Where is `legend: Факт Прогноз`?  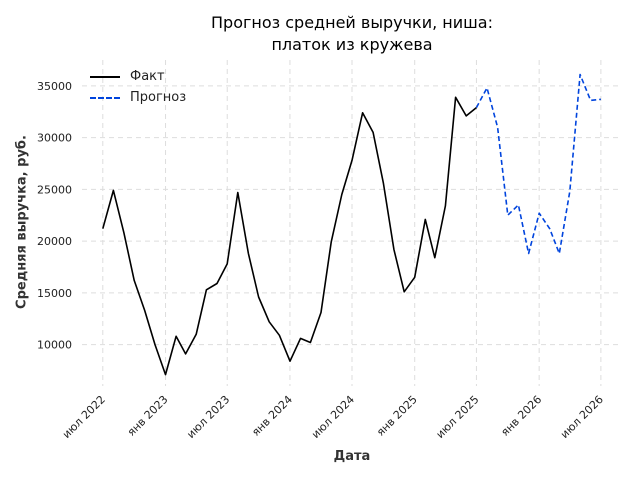
legend: Факт Прогноз is located at coordinates (138, 87).